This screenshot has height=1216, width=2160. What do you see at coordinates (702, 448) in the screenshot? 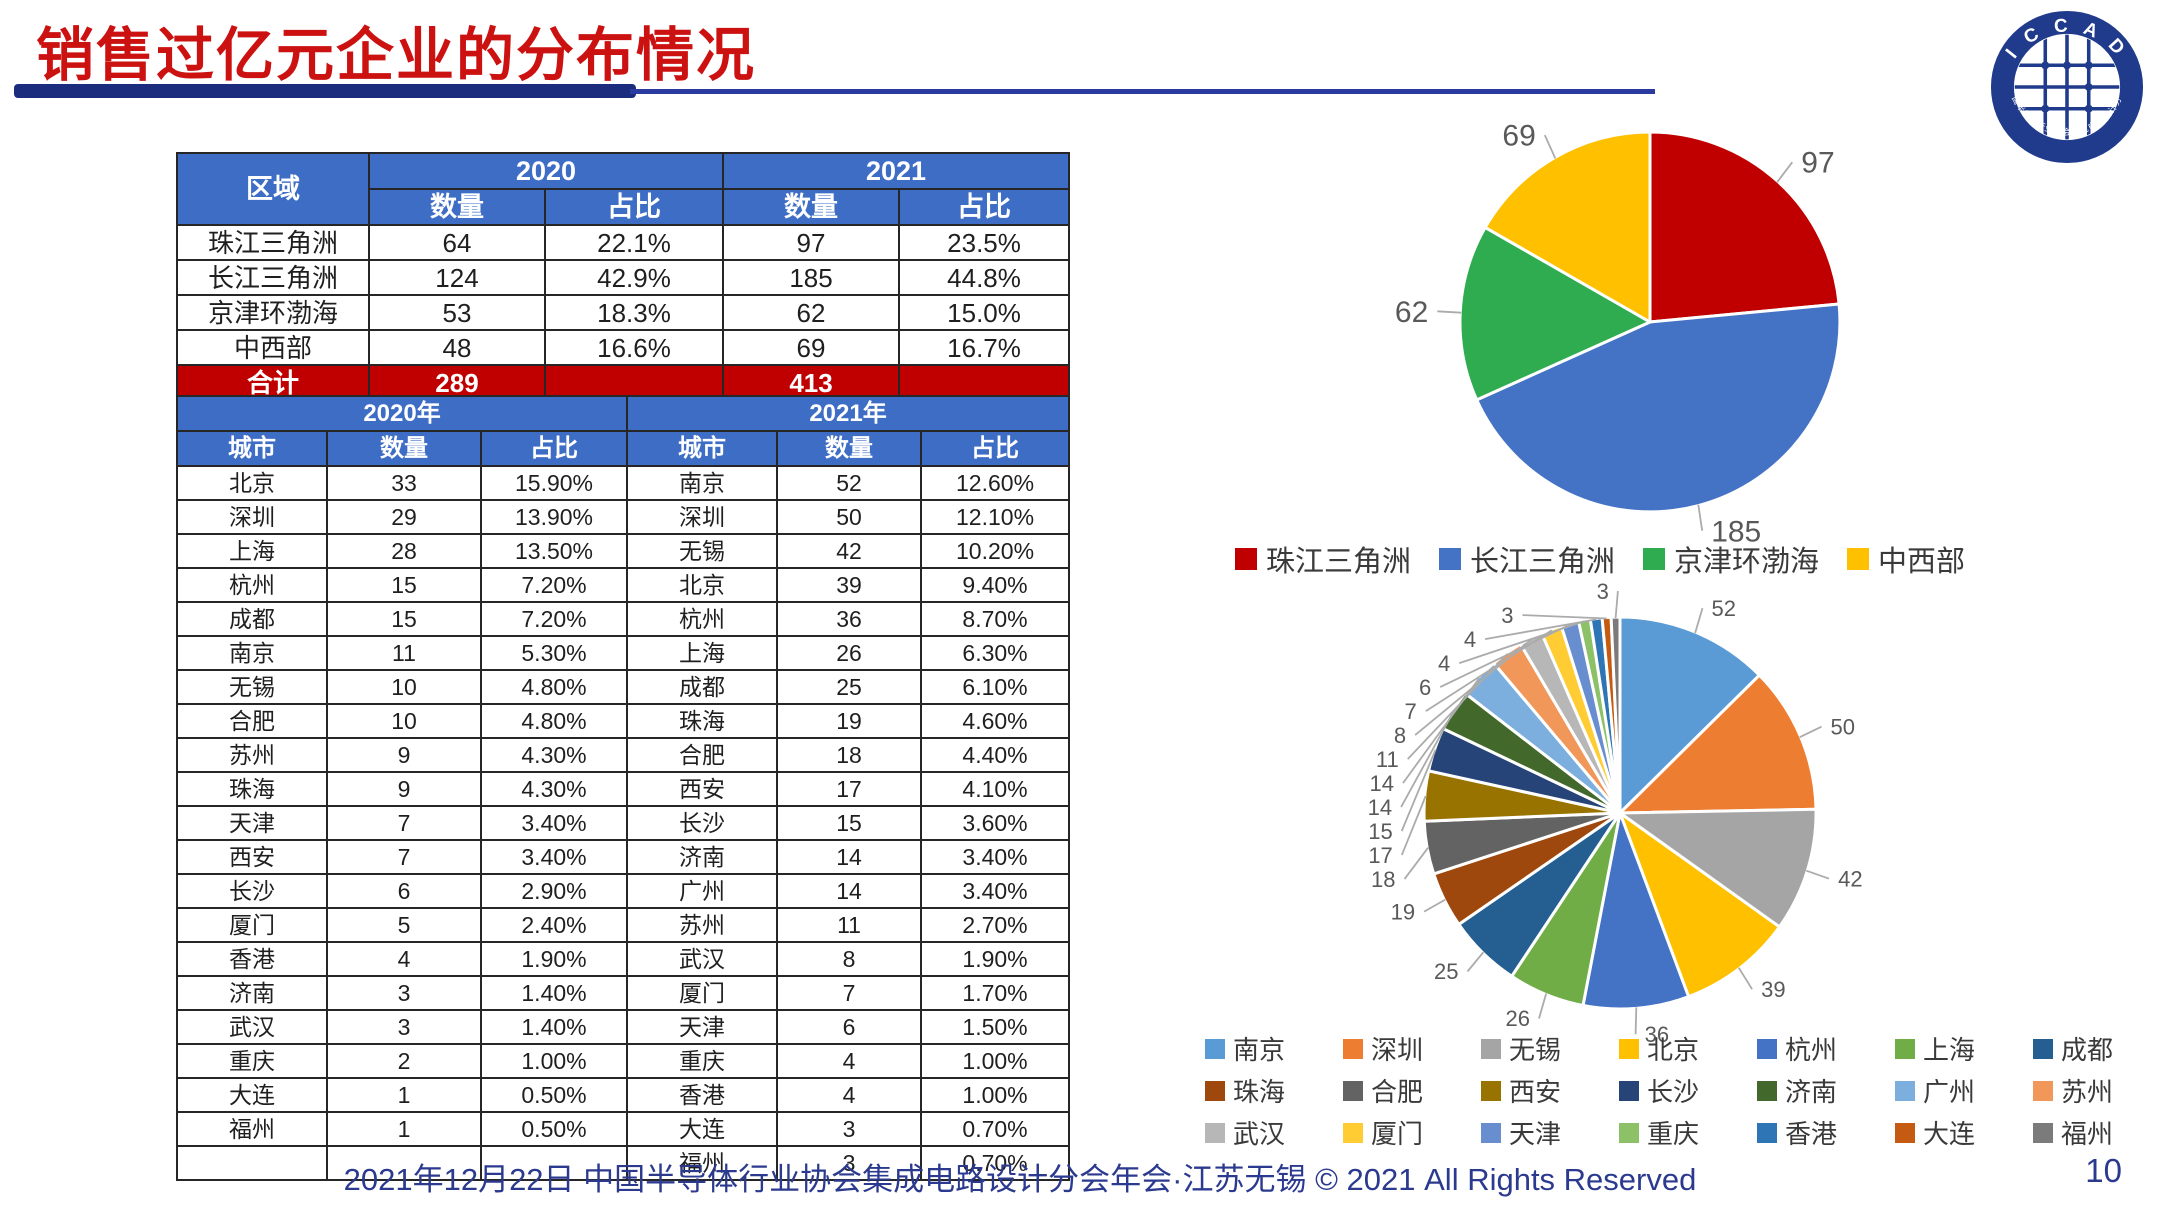
I see `city-table-header-city: 城市` at bounding box center [702, 448].